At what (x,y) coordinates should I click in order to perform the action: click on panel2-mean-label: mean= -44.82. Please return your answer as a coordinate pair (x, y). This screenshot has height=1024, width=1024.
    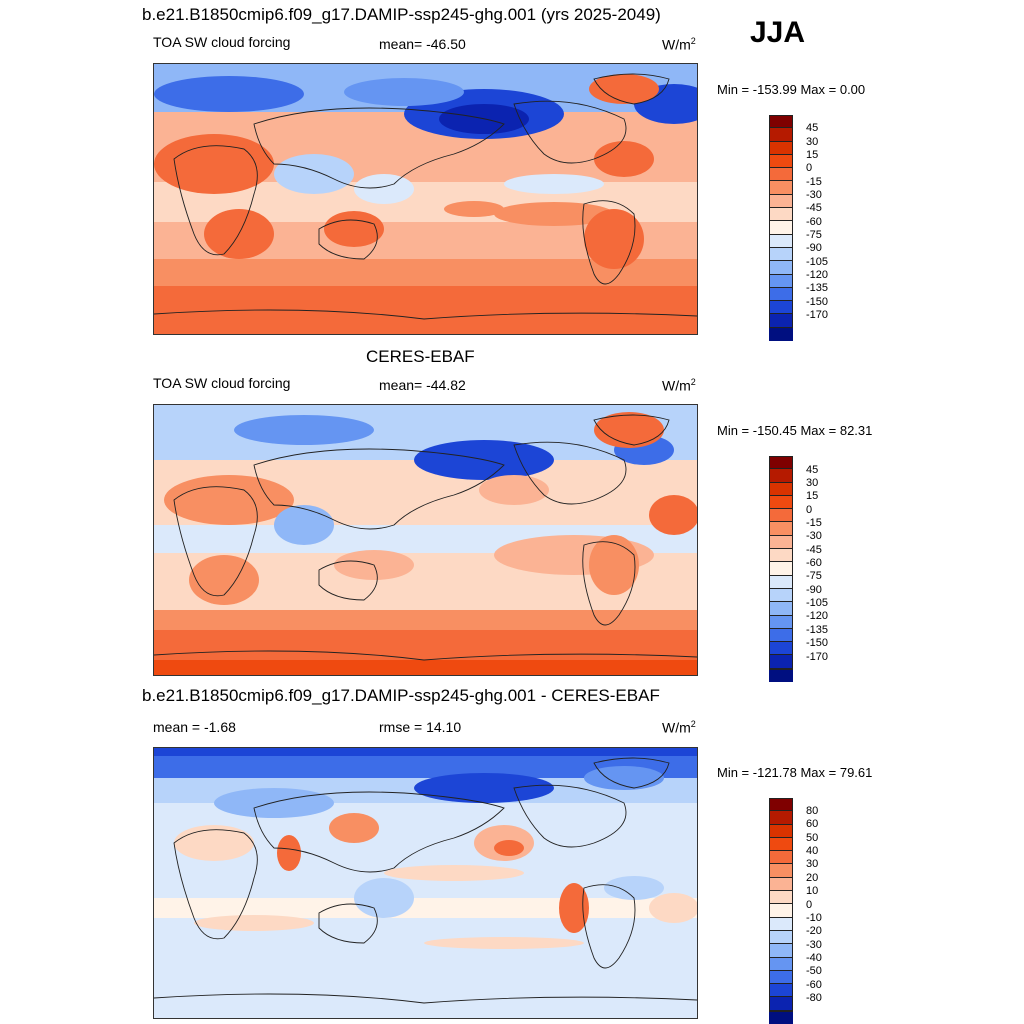
    Looking at the image, I should click on (422, 385).